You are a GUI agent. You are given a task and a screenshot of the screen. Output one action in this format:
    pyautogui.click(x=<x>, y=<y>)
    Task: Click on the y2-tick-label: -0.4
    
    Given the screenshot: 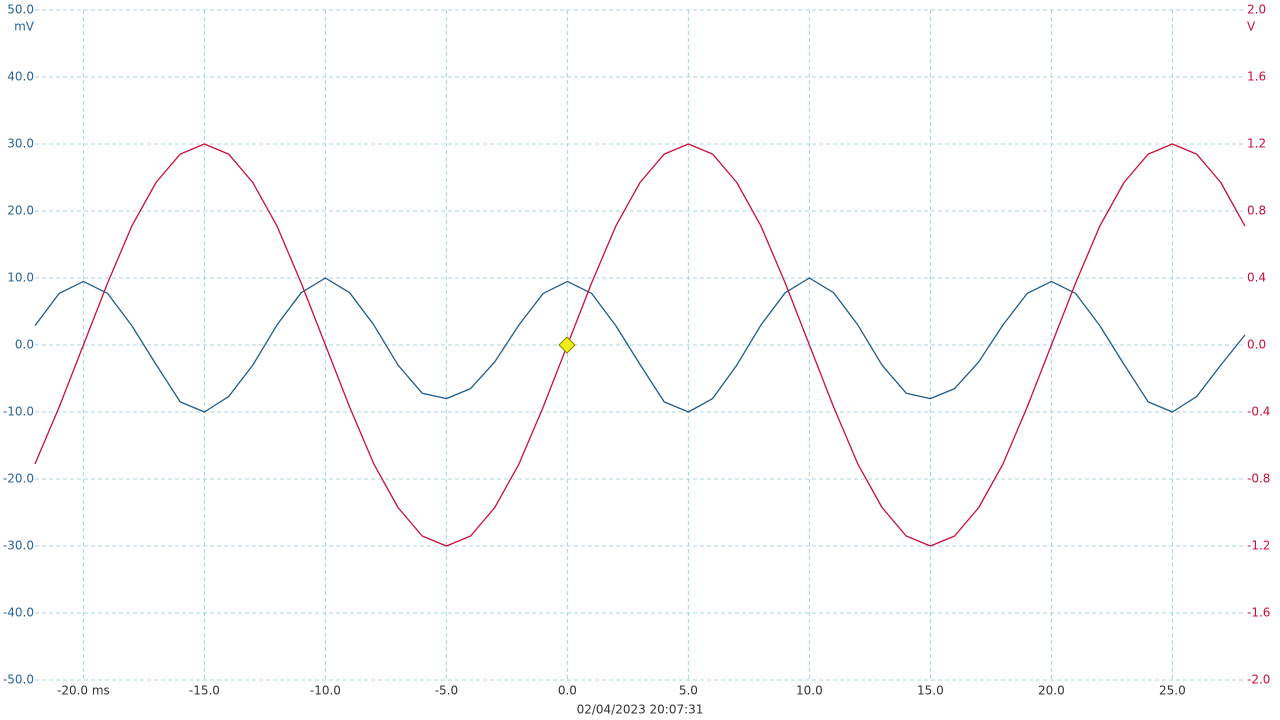 What is the action you would take?
    pyautogui.click(x=1258, y=412)
    